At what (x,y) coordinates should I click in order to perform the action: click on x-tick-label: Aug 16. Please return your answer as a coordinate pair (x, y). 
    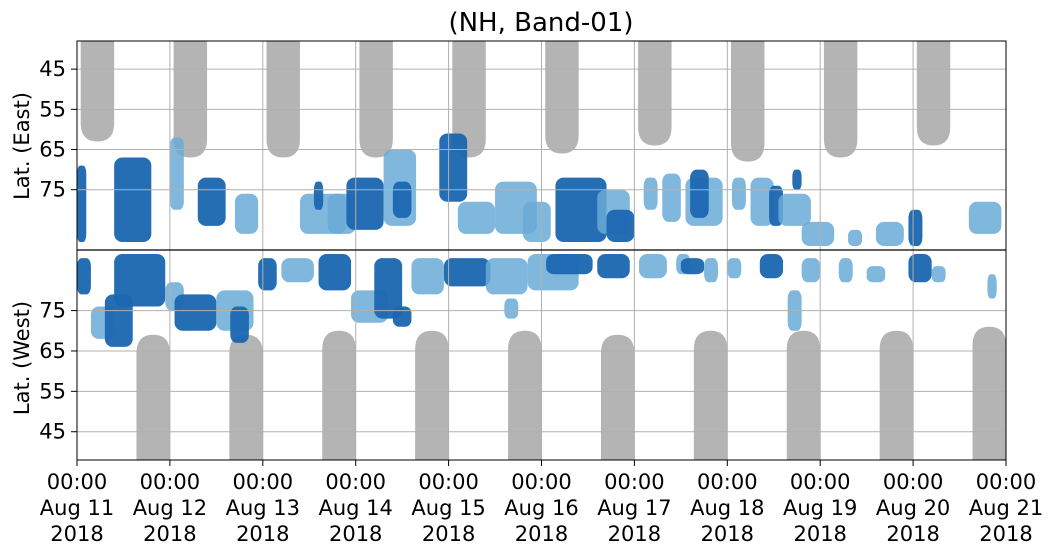
    Looking at the image, I should click on (541, 508).